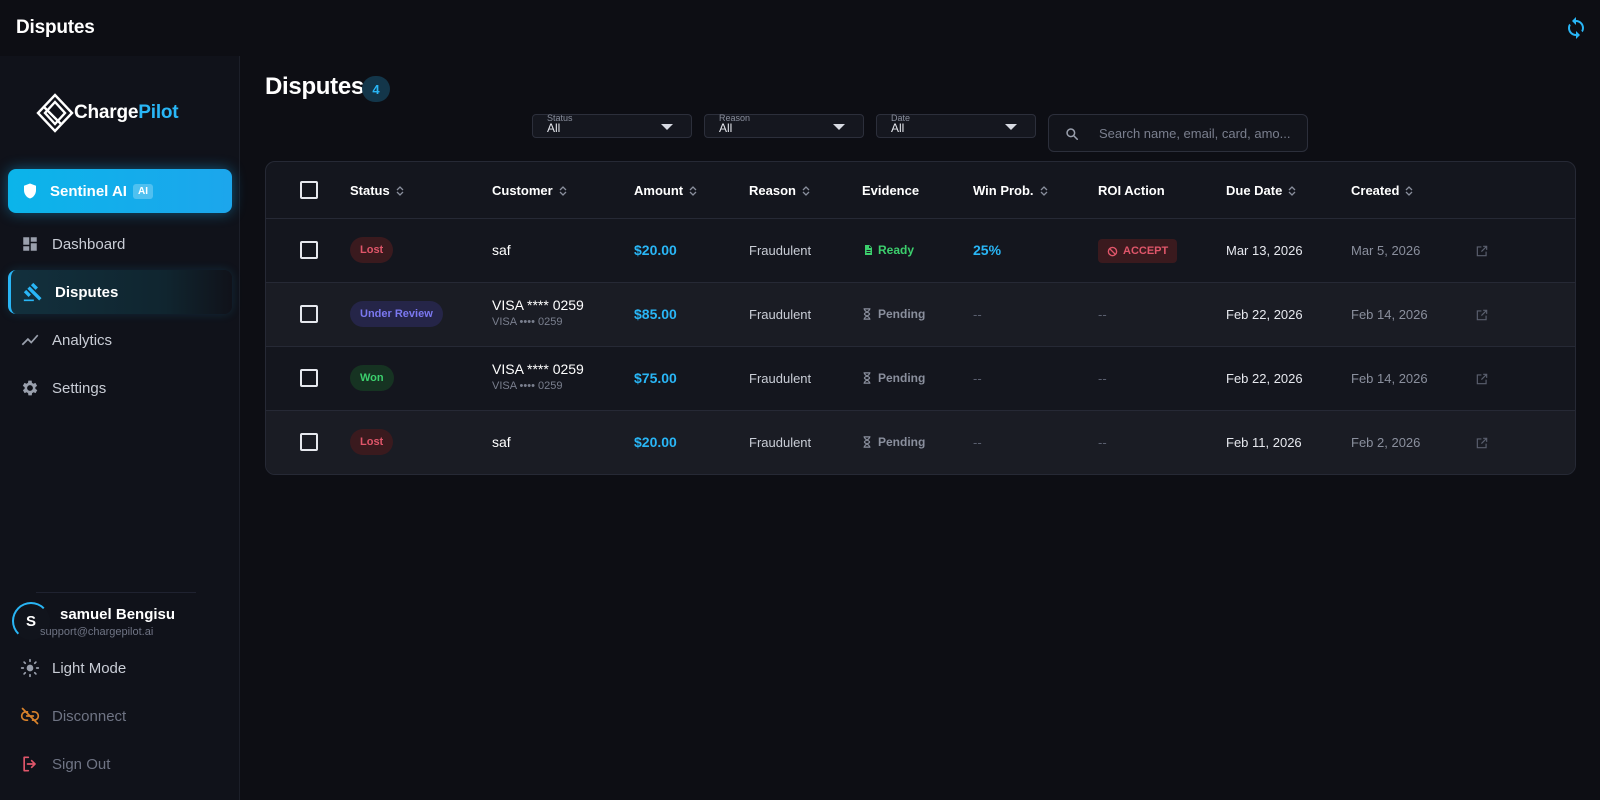 This screenshot has height=800, width=1600. Describe the element at coordinates (126, 112) in the screenshot. I see `logo-text: ChargePilot` at that location.